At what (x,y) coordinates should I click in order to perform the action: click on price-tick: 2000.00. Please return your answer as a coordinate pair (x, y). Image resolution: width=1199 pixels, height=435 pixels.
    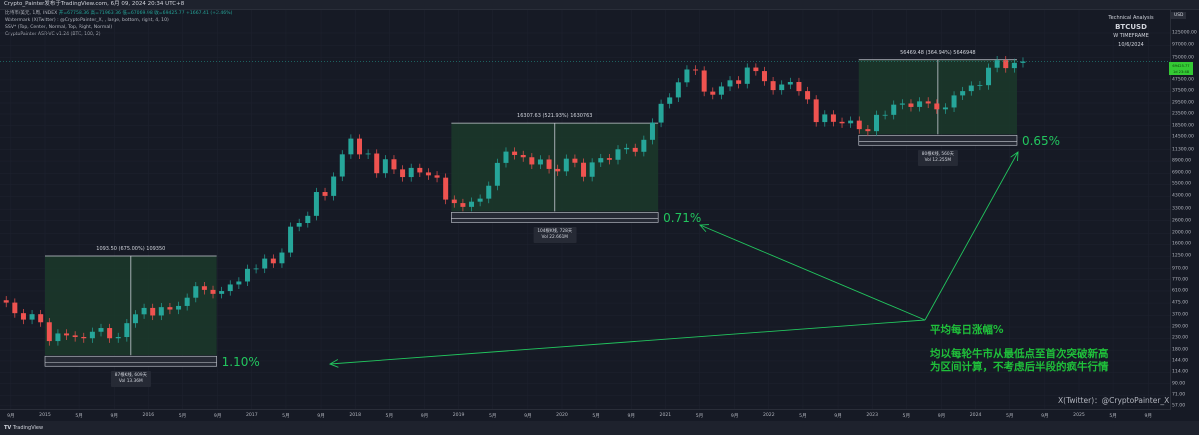
    Looking at the image, I should click on (1181, 233).